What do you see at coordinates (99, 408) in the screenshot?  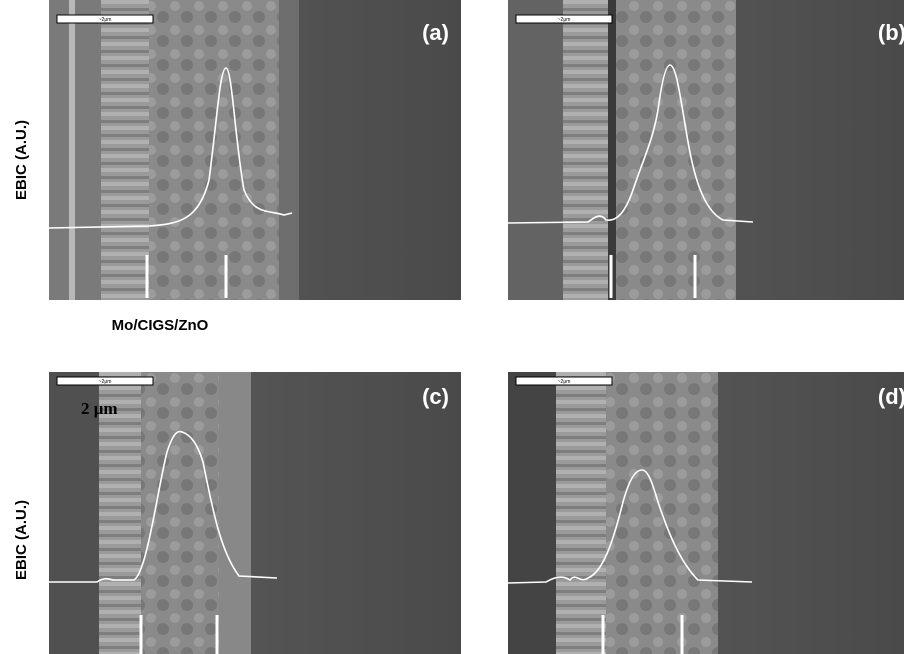 I see `scale-annotation: 2 μm` at bounding box center [99, 408].